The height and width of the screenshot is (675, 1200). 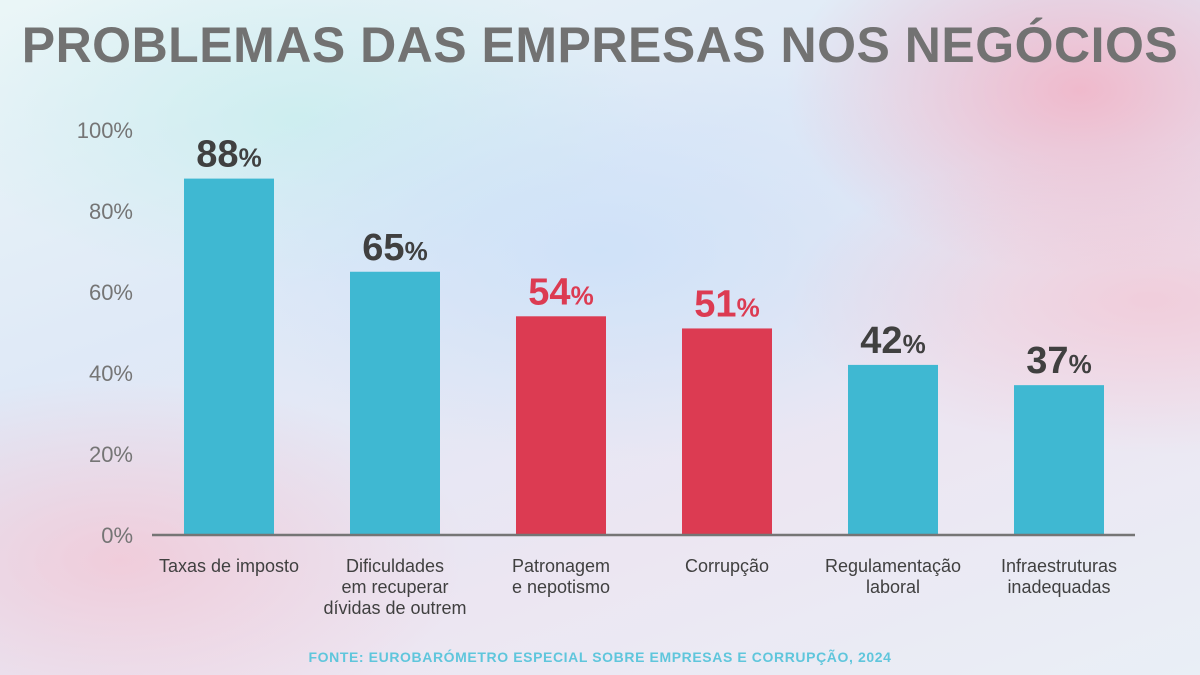 What do you see at coordinates (105, 333) in the screenshot?
I see `y-axis: 0% 20% 40% 60% 80% 100%` at bounding box center [105, 333].